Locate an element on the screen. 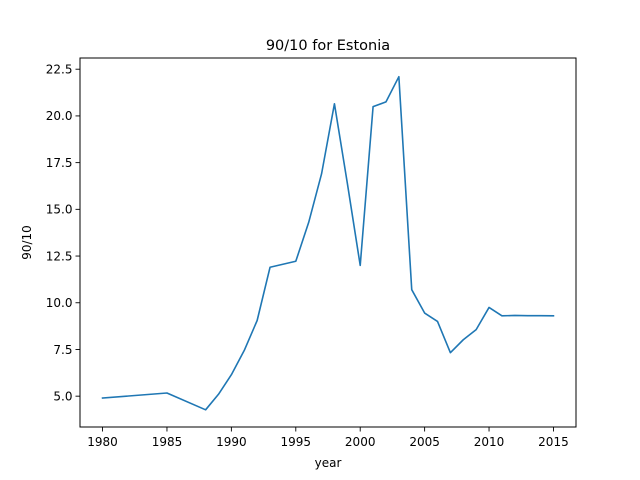 The width and height of the screenshot is (640, 480). y-tick-label: 10.0 is located at coordinates (59, 303).